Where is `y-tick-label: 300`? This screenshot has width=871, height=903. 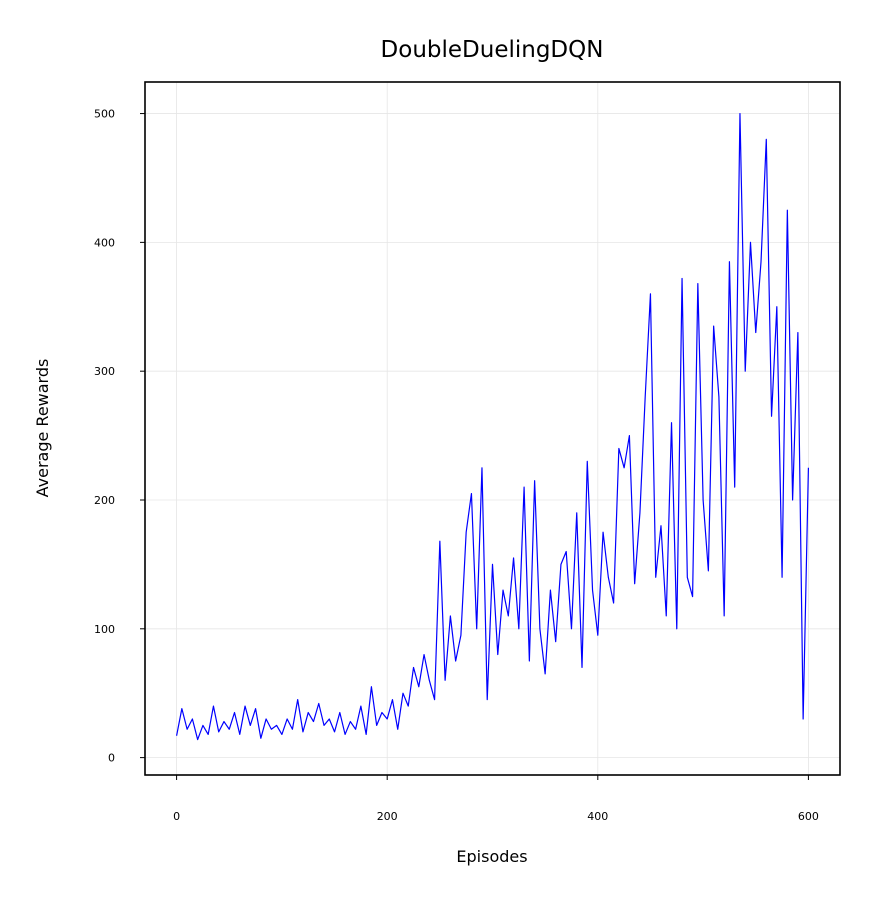 y-tick-label: 300 is located at coordinates (104, 371).